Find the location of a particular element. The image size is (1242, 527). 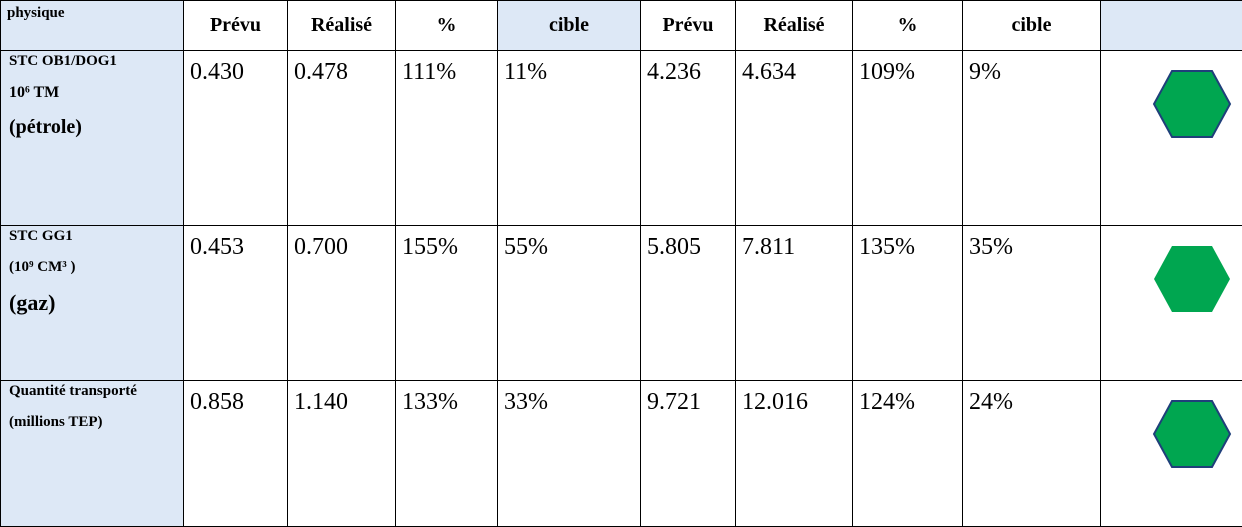

value-cell: 7.811 is located at coordinates (794, 303).